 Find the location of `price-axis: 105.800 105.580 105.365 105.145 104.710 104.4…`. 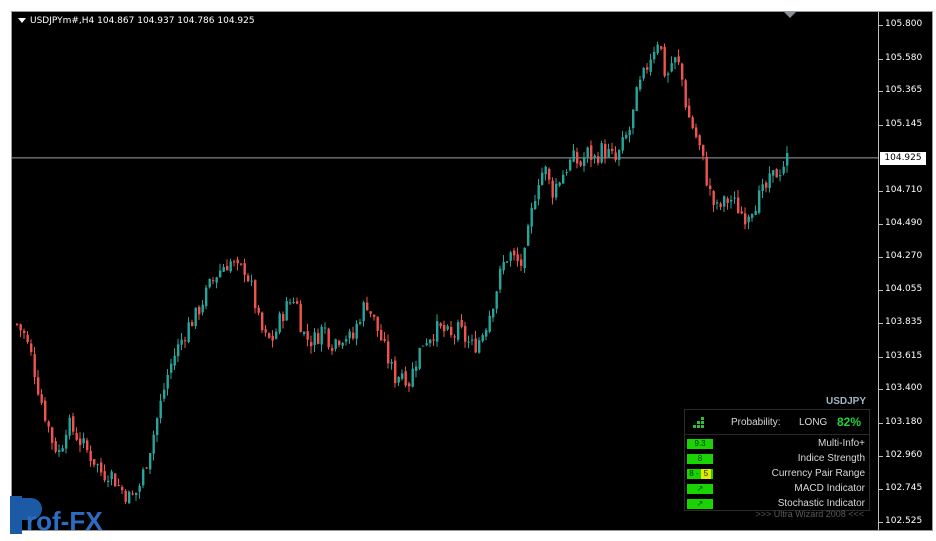

price-axis: 105.800 105.580 105.365 105.145 104.710 104.4… is located at coordinates (905, 271).